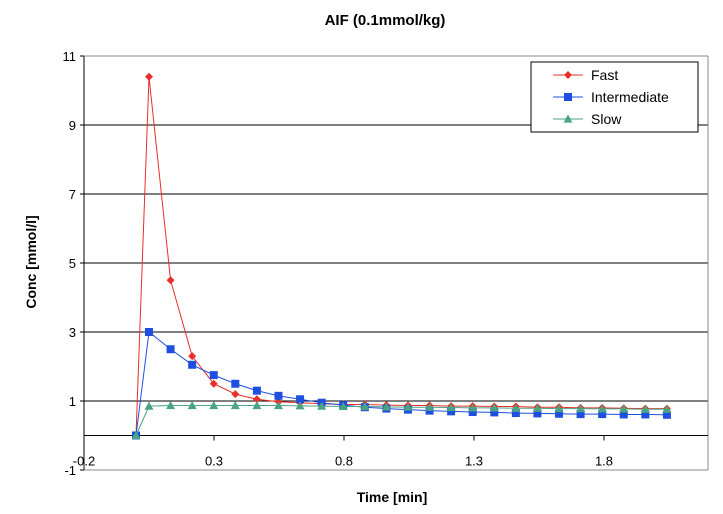  What do you see at coordinates (84, 461) in the screenshot?
I see `x-tick-label: -0.2` at bounding box center [84, 461].